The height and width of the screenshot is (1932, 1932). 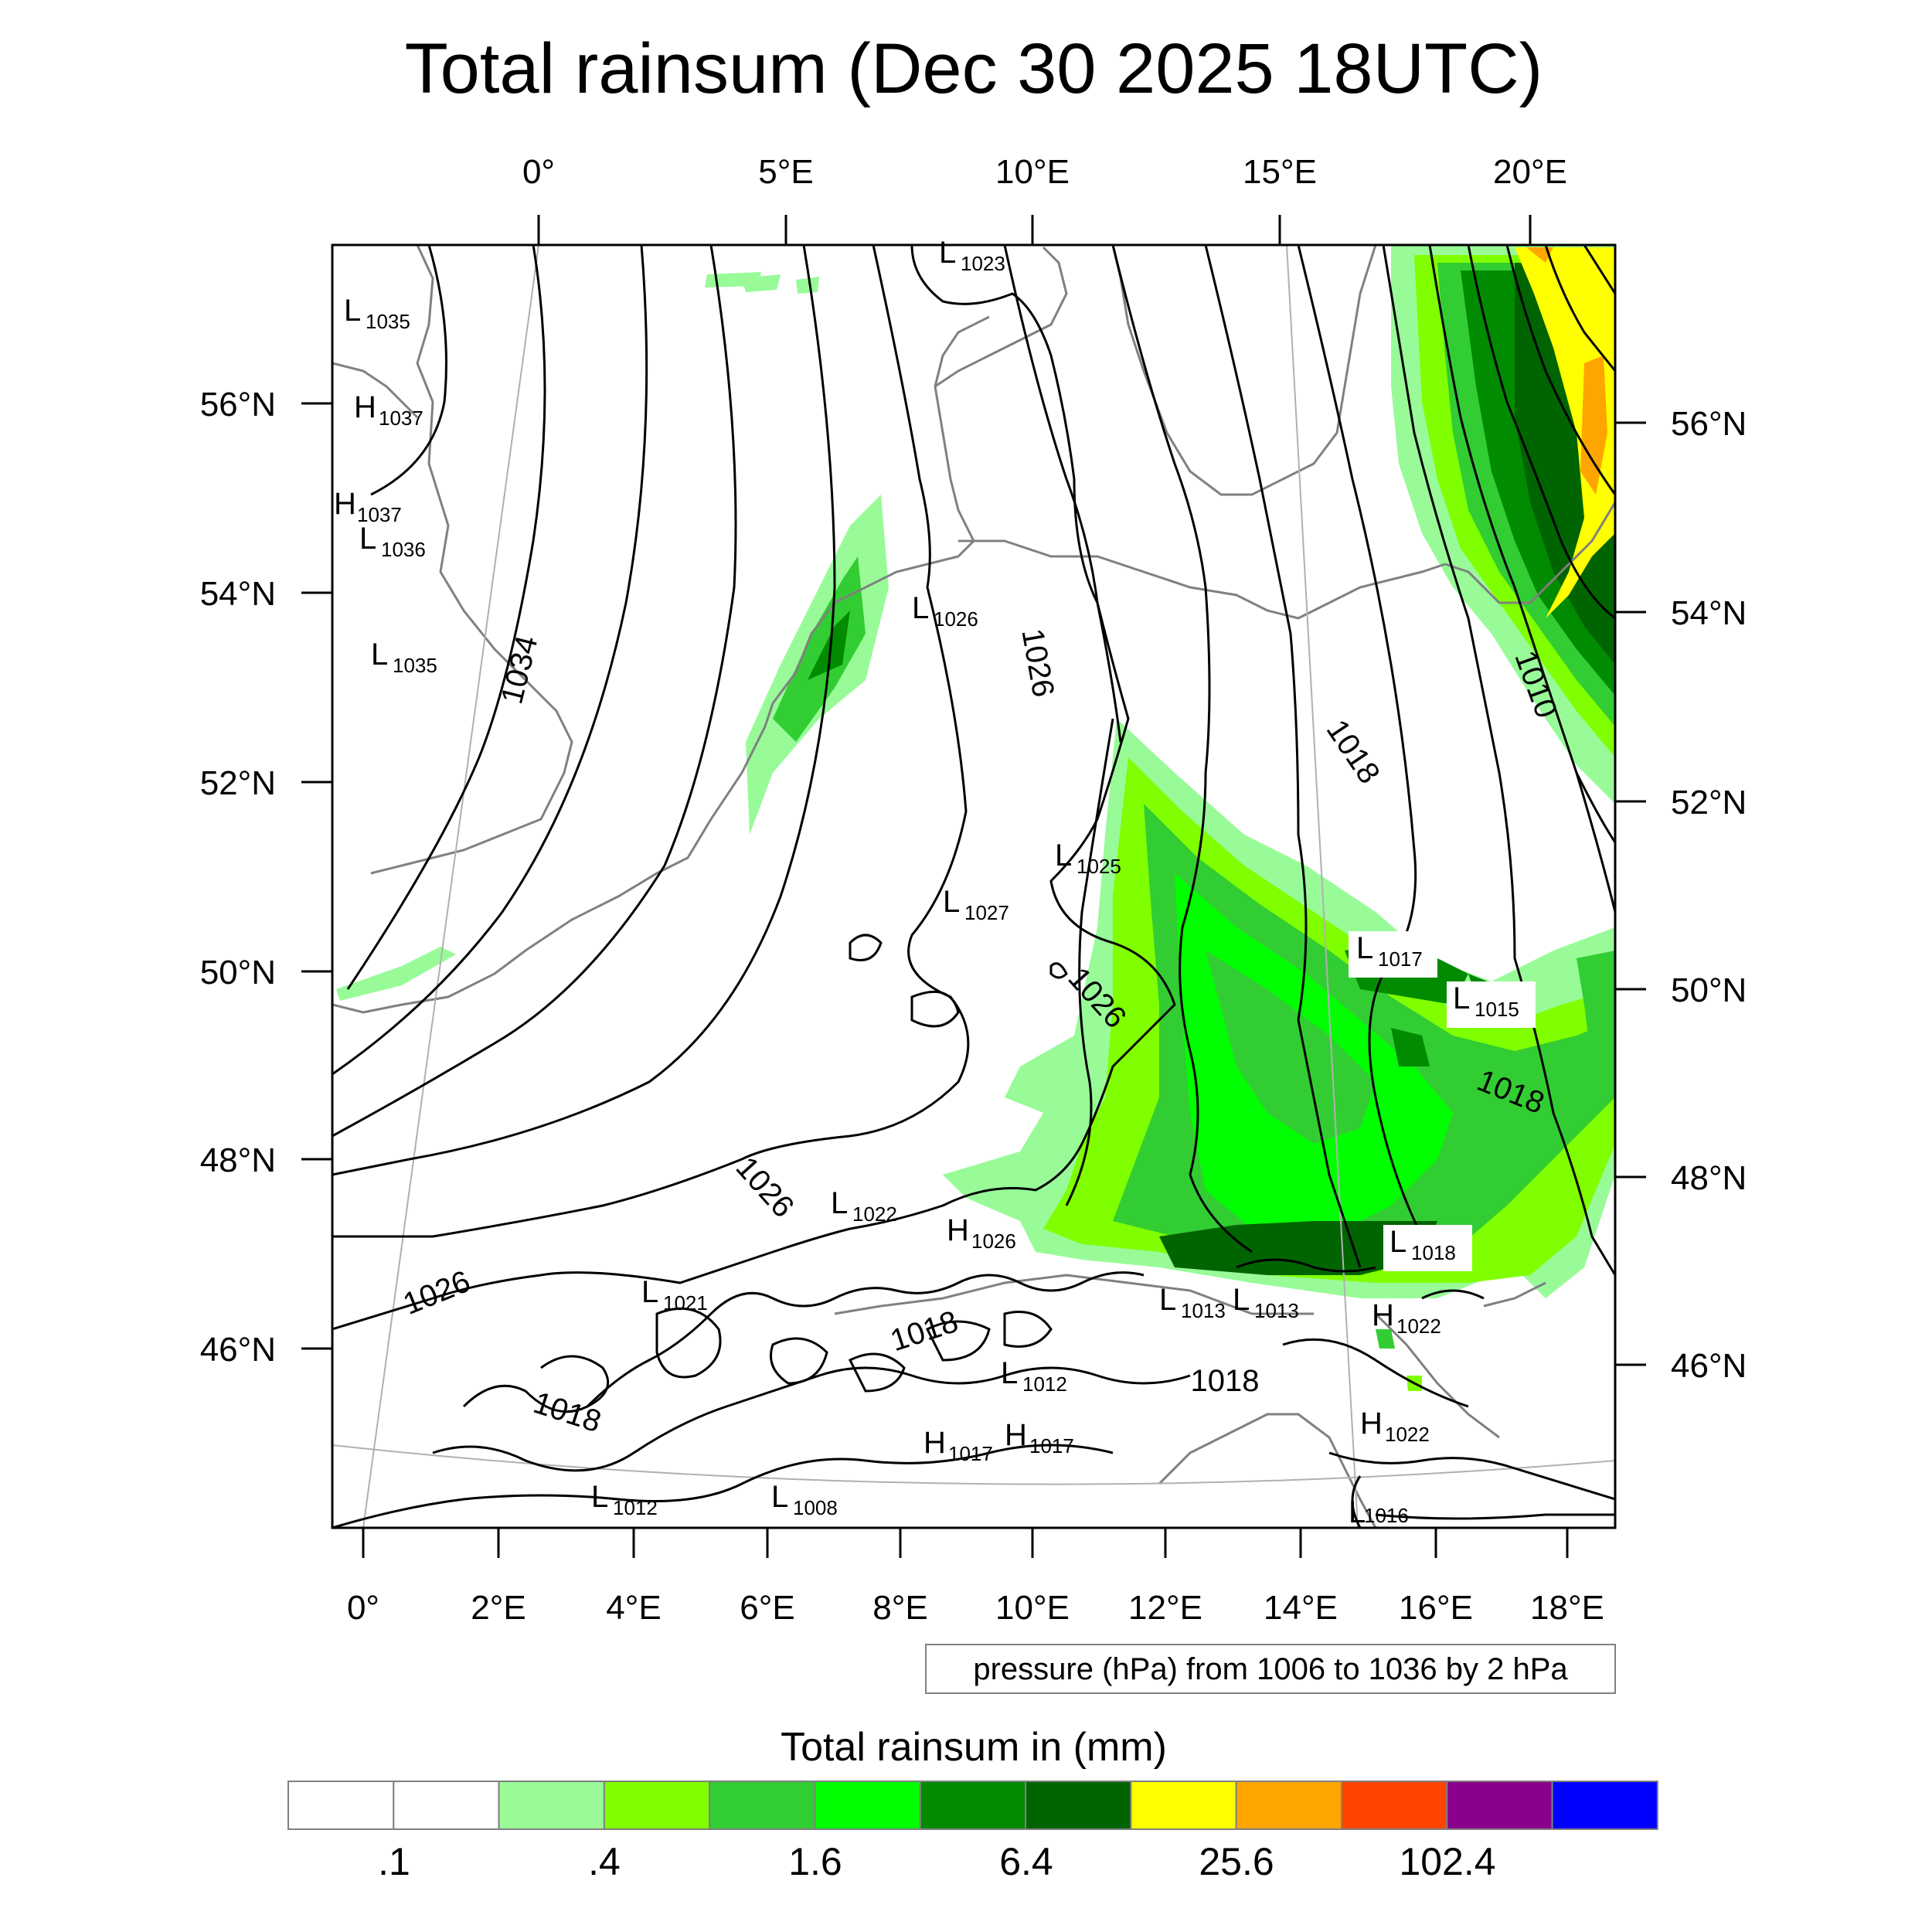 I want to click on bottom-lon-label: 2°E, so click(x=499, y=1608).